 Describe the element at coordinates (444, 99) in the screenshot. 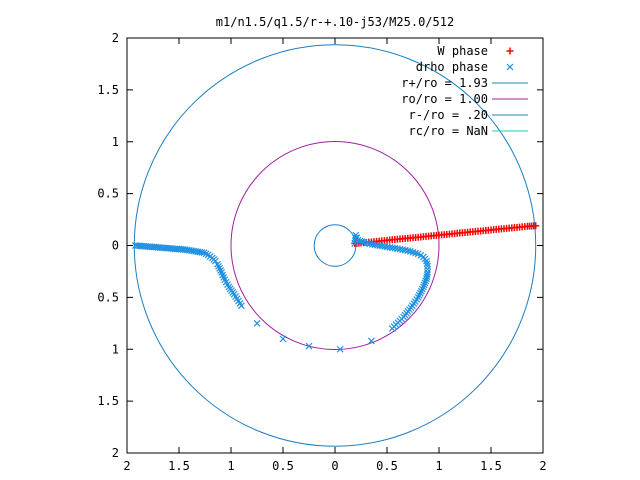

I see `legend-label-circle-1: ro/ro = 1.00` at that location.